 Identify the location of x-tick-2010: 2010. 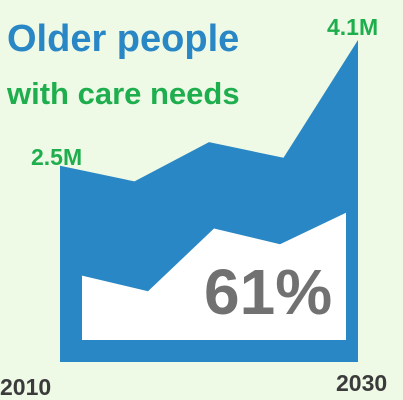
(26, 387).